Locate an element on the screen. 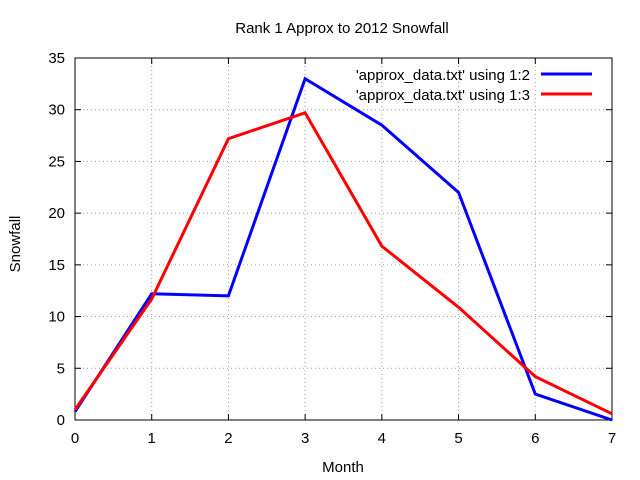 The width and height of the screenshot is (640, 480). y-tick-label: 35 is located at coordinates (56, 58).